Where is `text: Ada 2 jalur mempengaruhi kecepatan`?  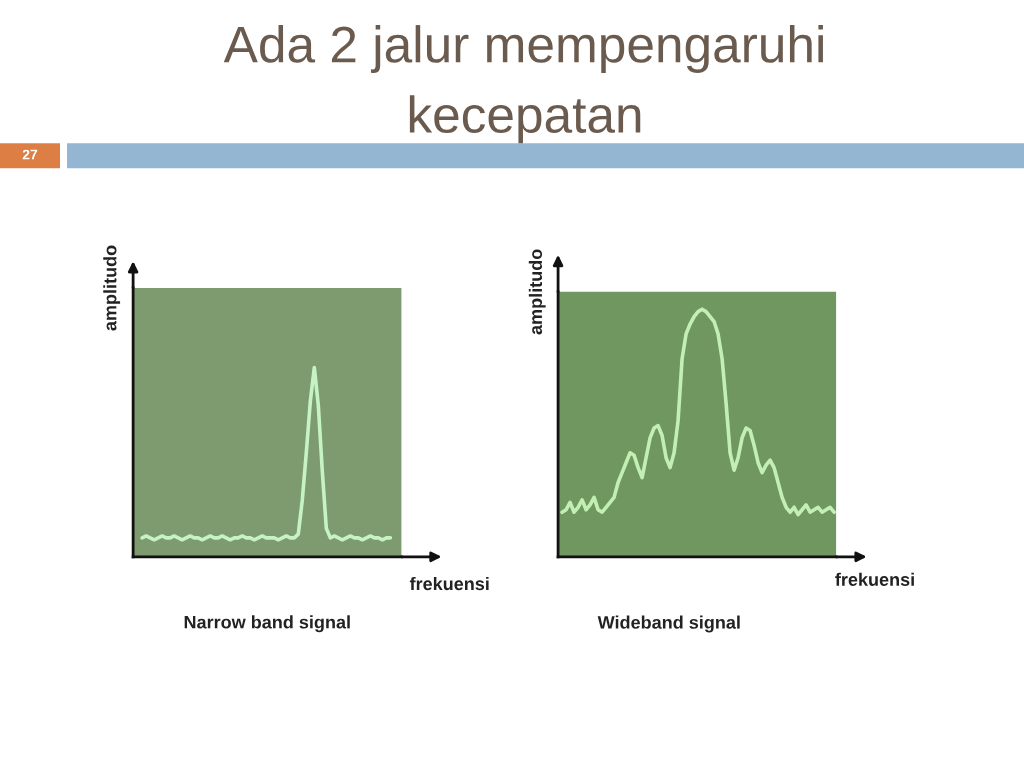
text: Ada 2 jalur mempengaruhi kecepatan is located at coordinates (523, 84).